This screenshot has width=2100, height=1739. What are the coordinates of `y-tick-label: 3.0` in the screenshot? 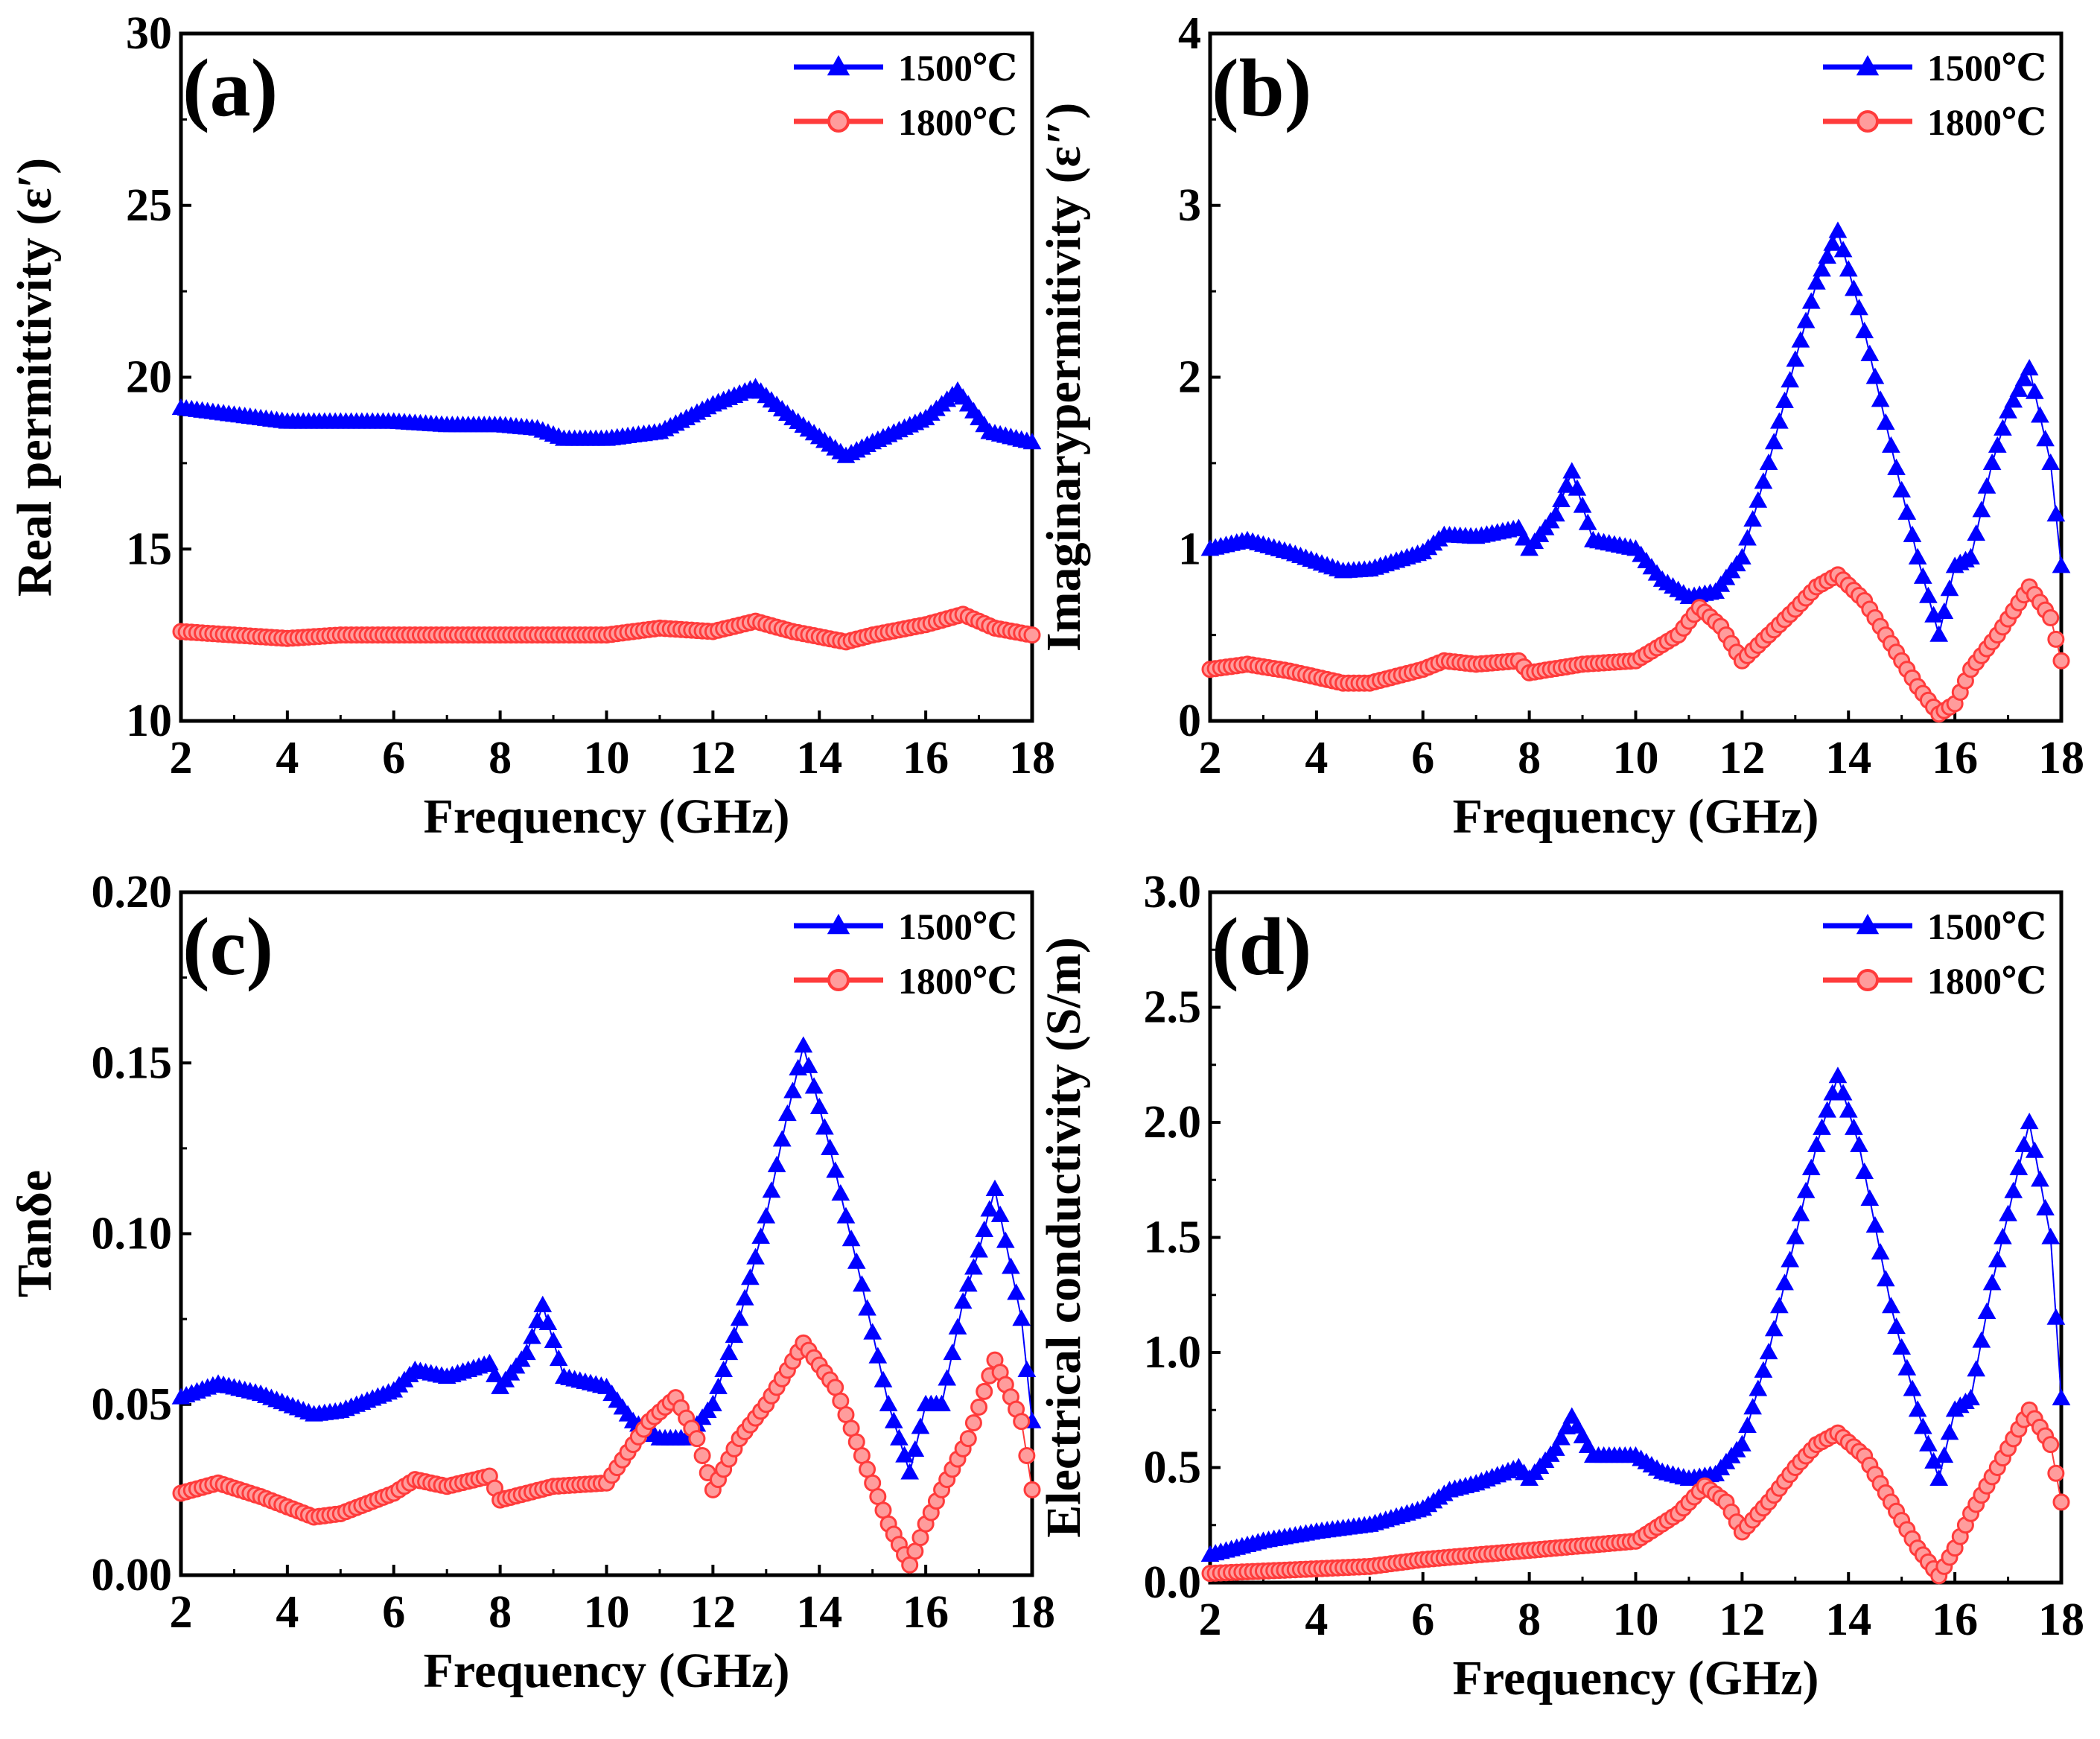 It's located at (1173, 892).